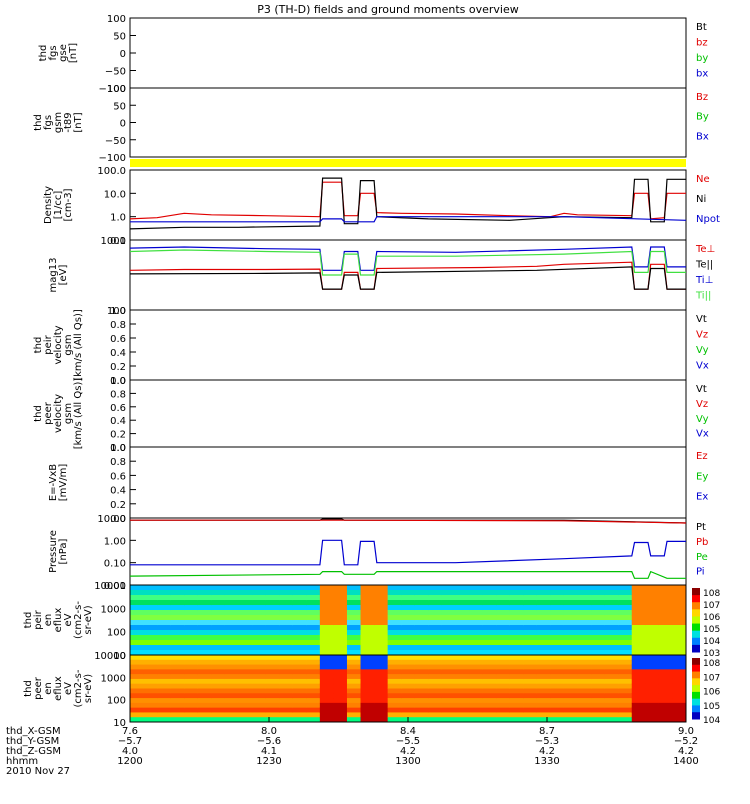 This screenshot has height=804, width=750. I want to click on xaxis-tick-time: 1300, so click(407, 761).